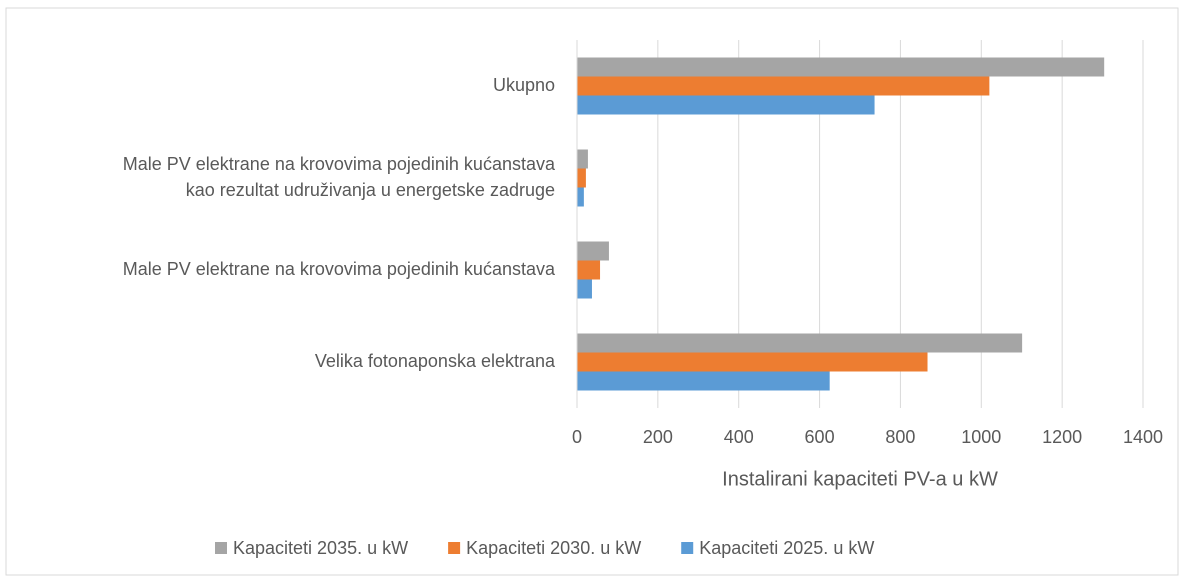  Describe the element at coordinates (320, 548) in the screenshot. I see `legend-label: Kapaciteti 2035. u kW` at that location.